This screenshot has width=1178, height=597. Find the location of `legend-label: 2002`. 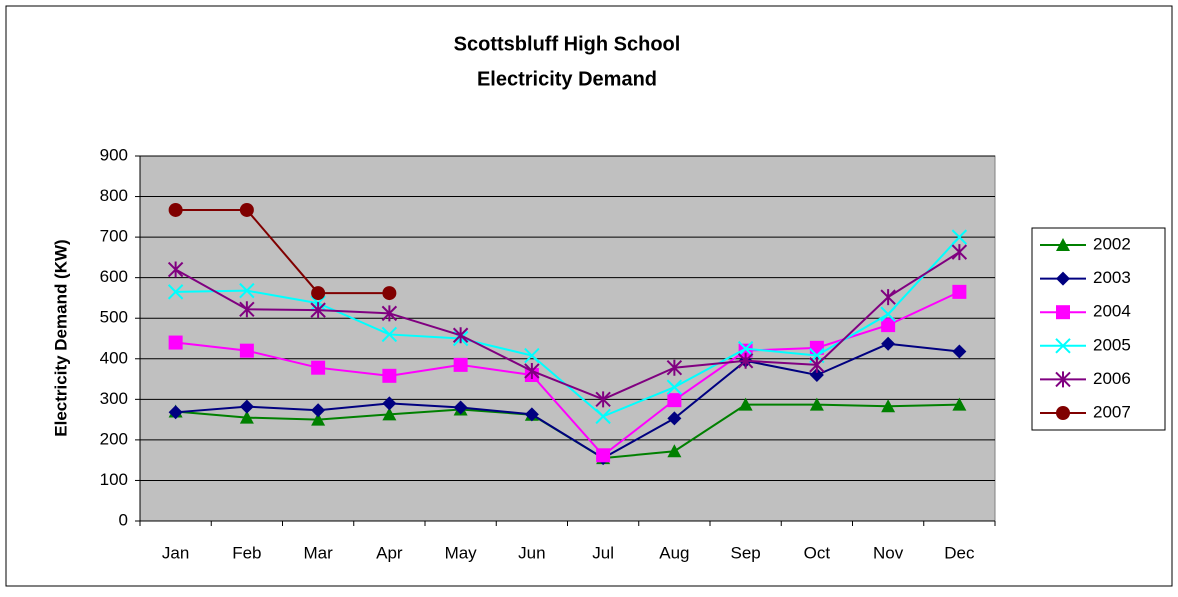

legend-label: 2002 is located at coordinates (1112, 243).